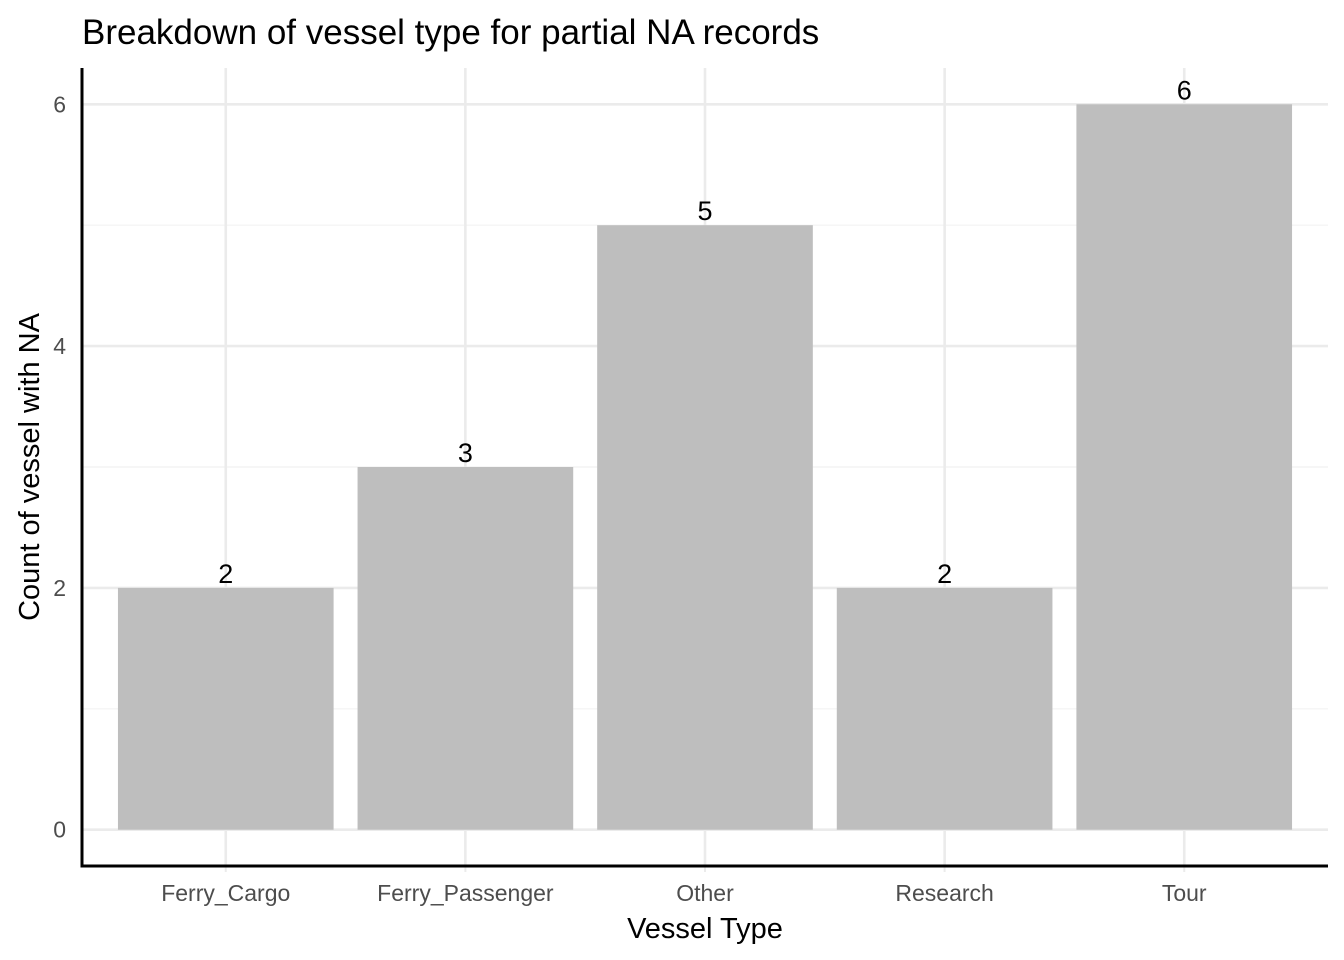  I want to click on x-axis-title: Vessel Type, so click(705, 929).